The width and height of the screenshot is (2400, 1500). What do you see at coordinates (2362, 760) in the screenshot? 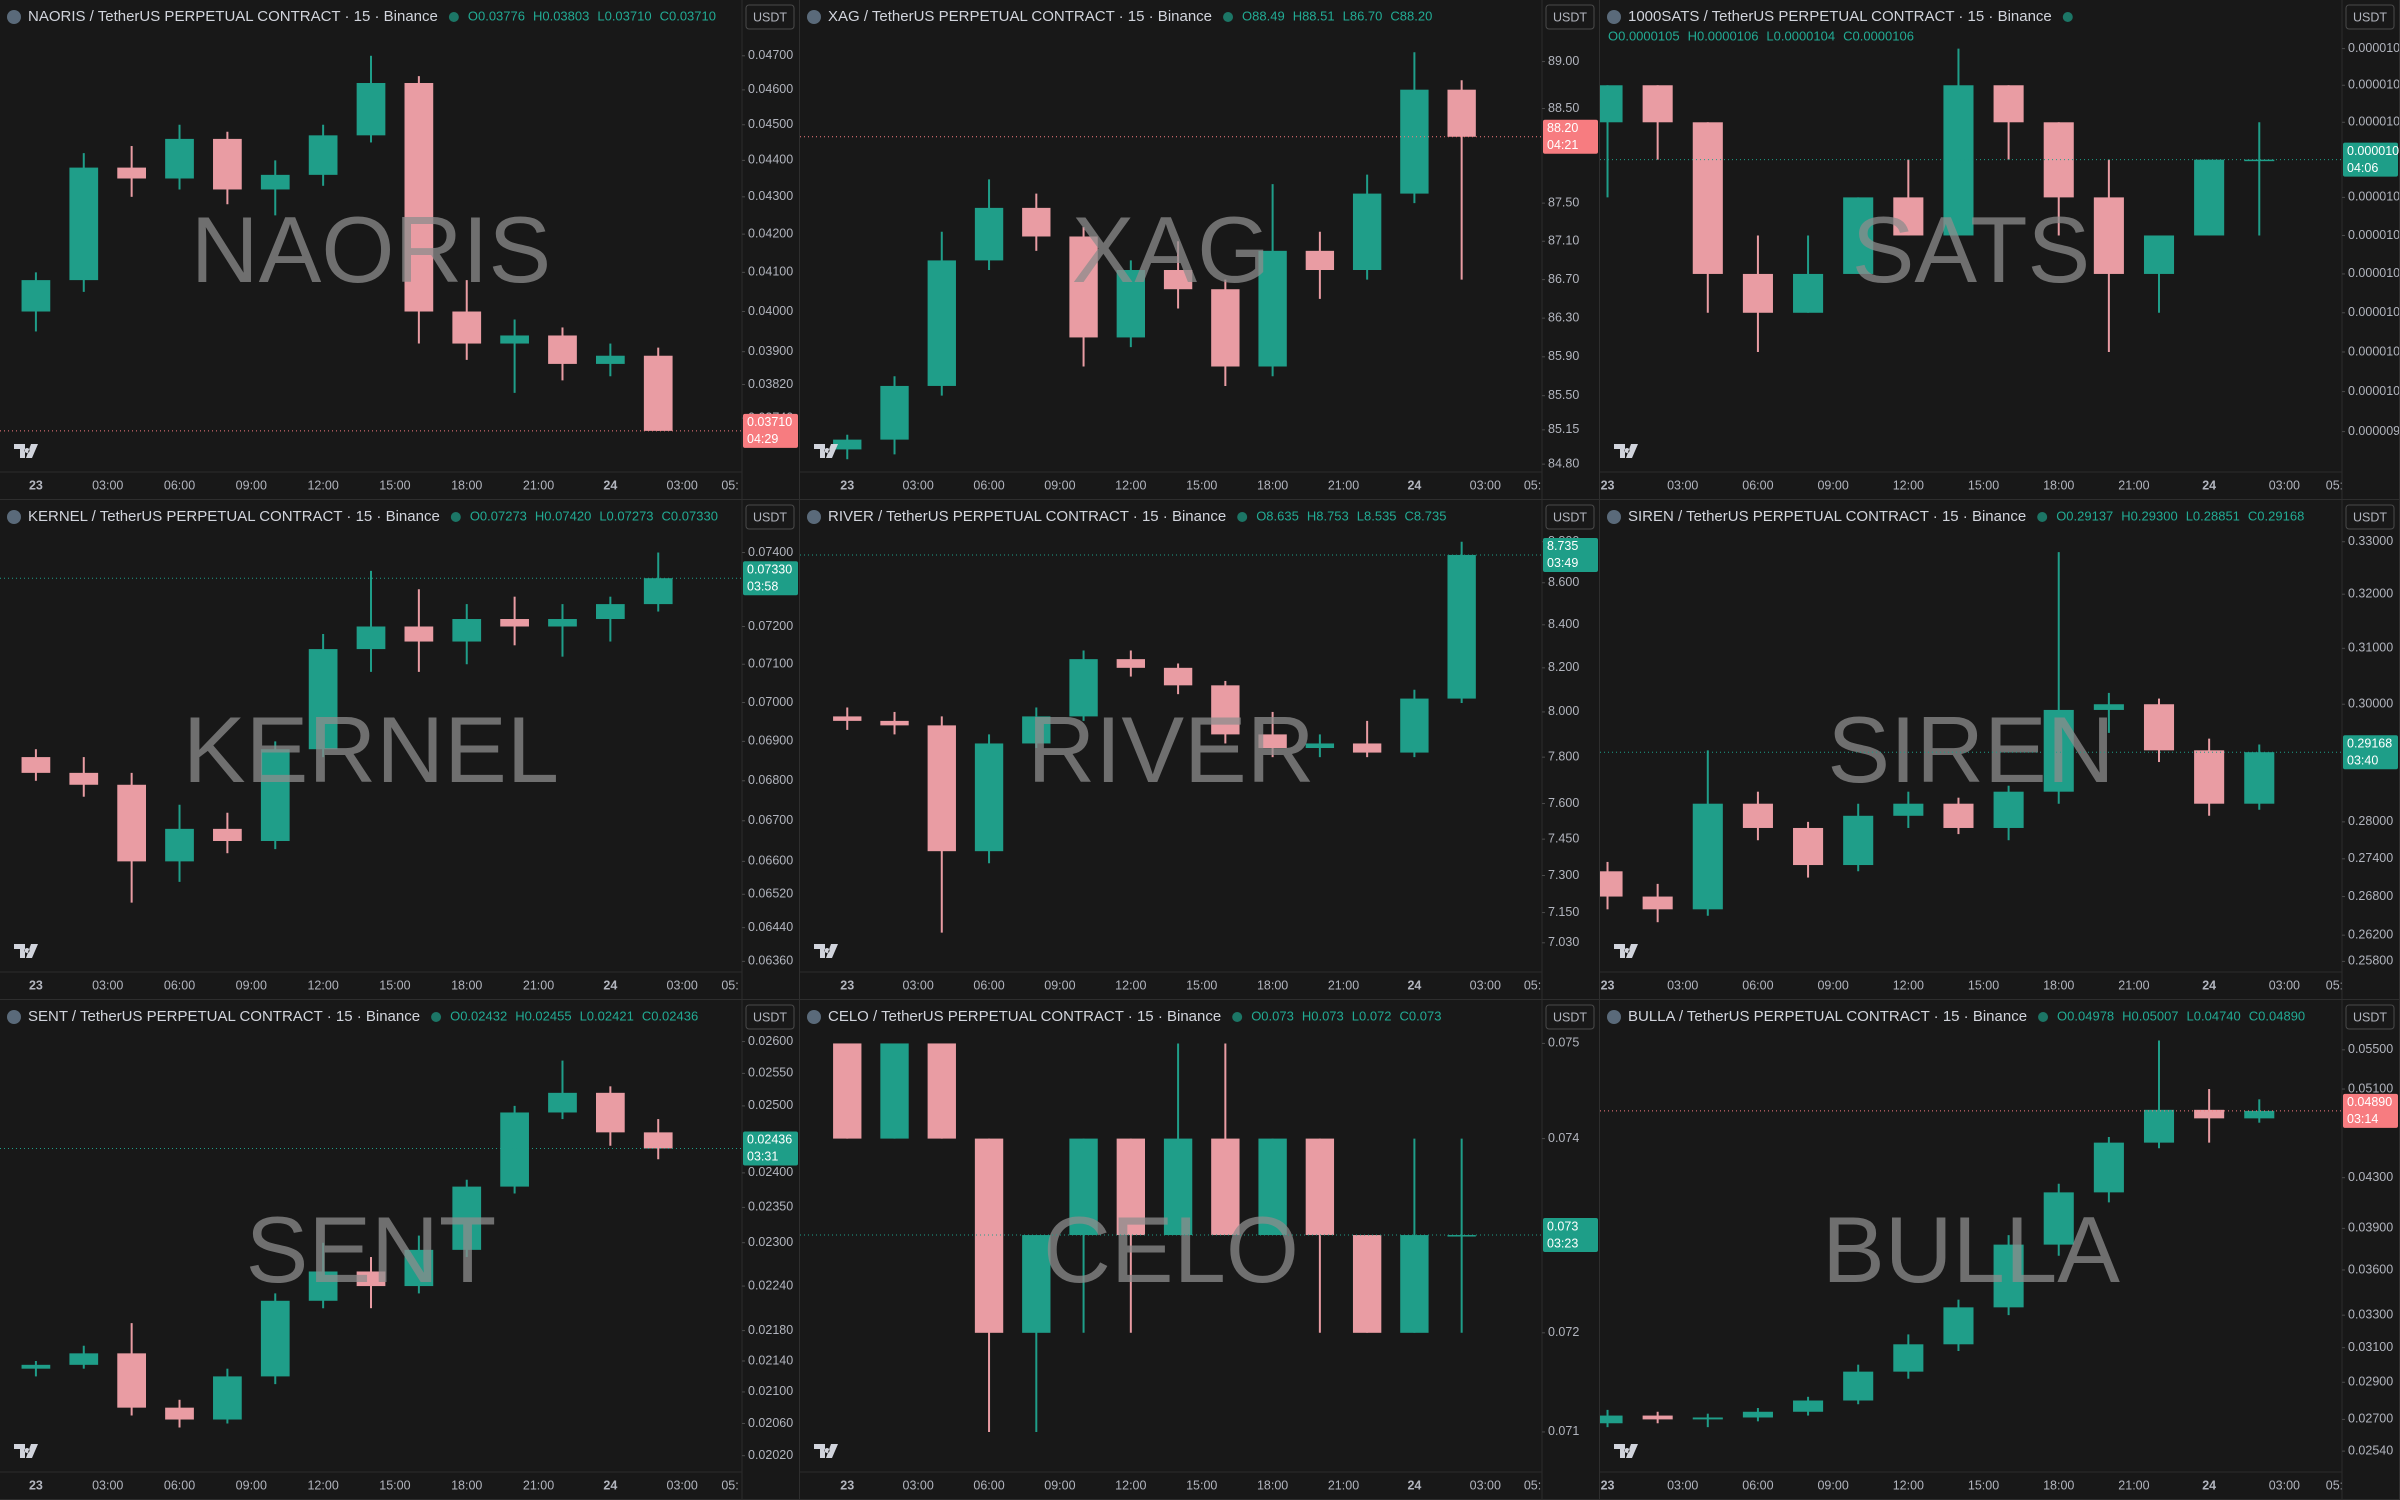
I see `price-countdown: 03:40` at bounding box center [2362, 760].